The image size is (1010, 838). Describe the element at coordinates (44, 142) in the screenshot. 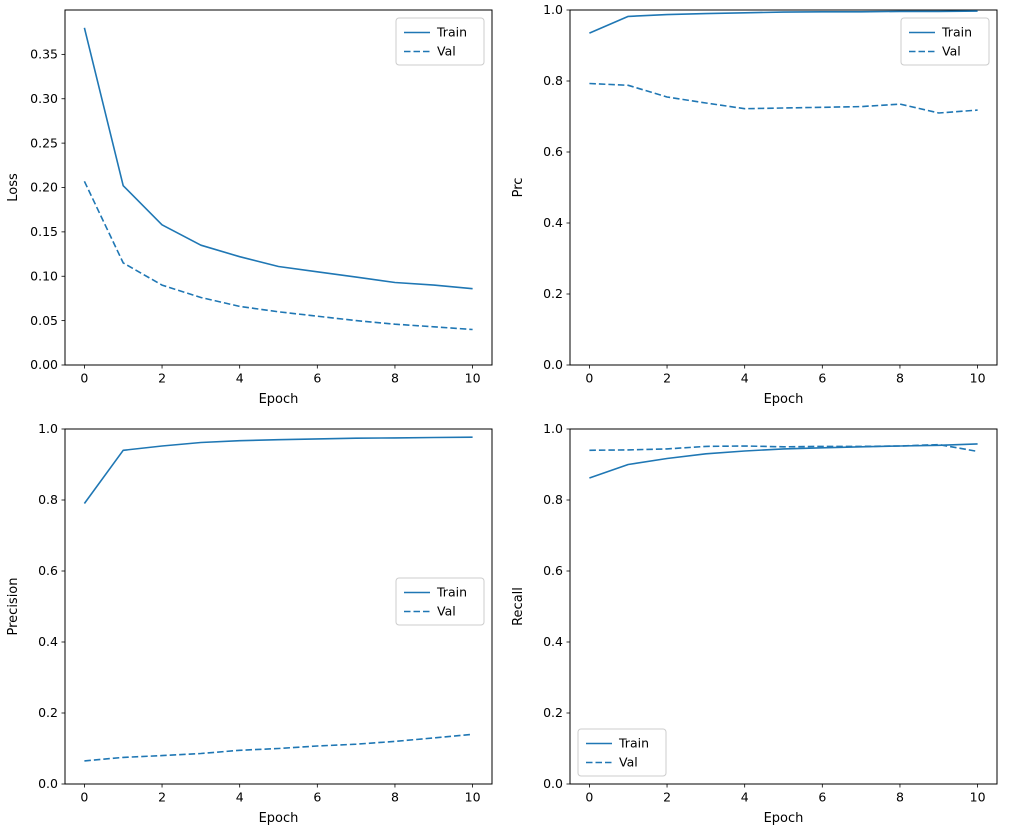

I see `y-tick-label: 0.25` at that location.